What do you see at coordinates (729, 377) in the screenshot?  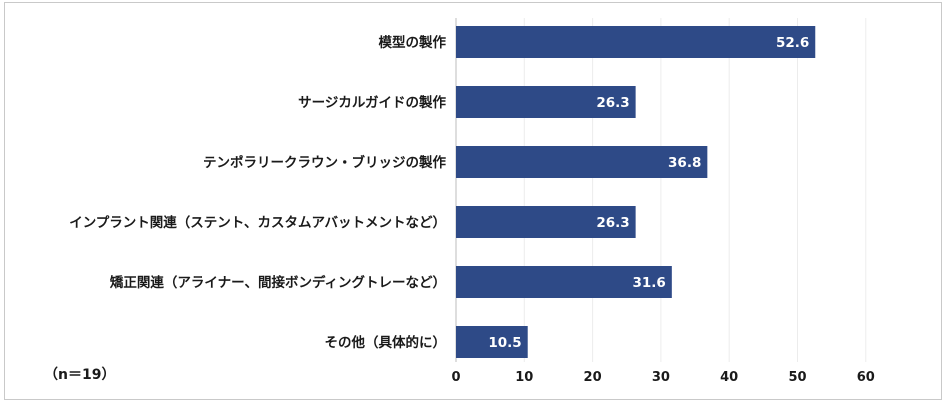 I see `x-tick-label: 40` at bounding box center [729, 377].